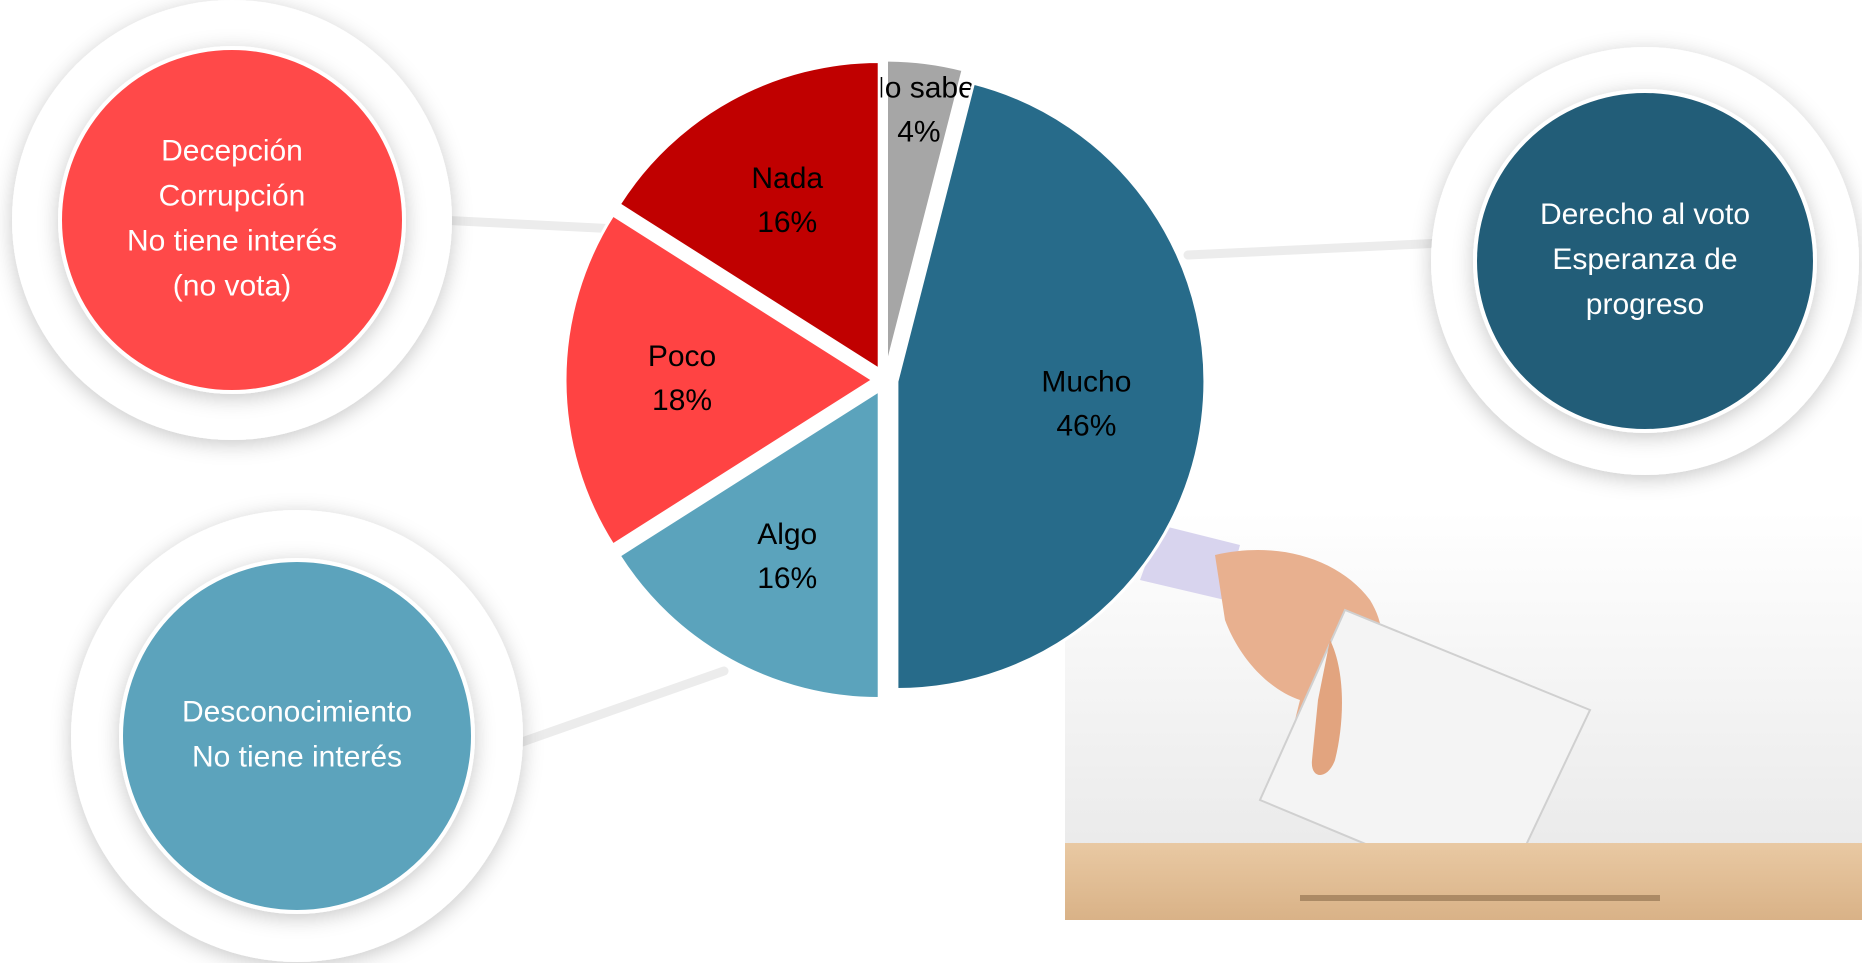  What do you see at coordinates (787, 178) in the screenshot?
I see `pie-category-label: Nada` at bounding box center [787, 178].